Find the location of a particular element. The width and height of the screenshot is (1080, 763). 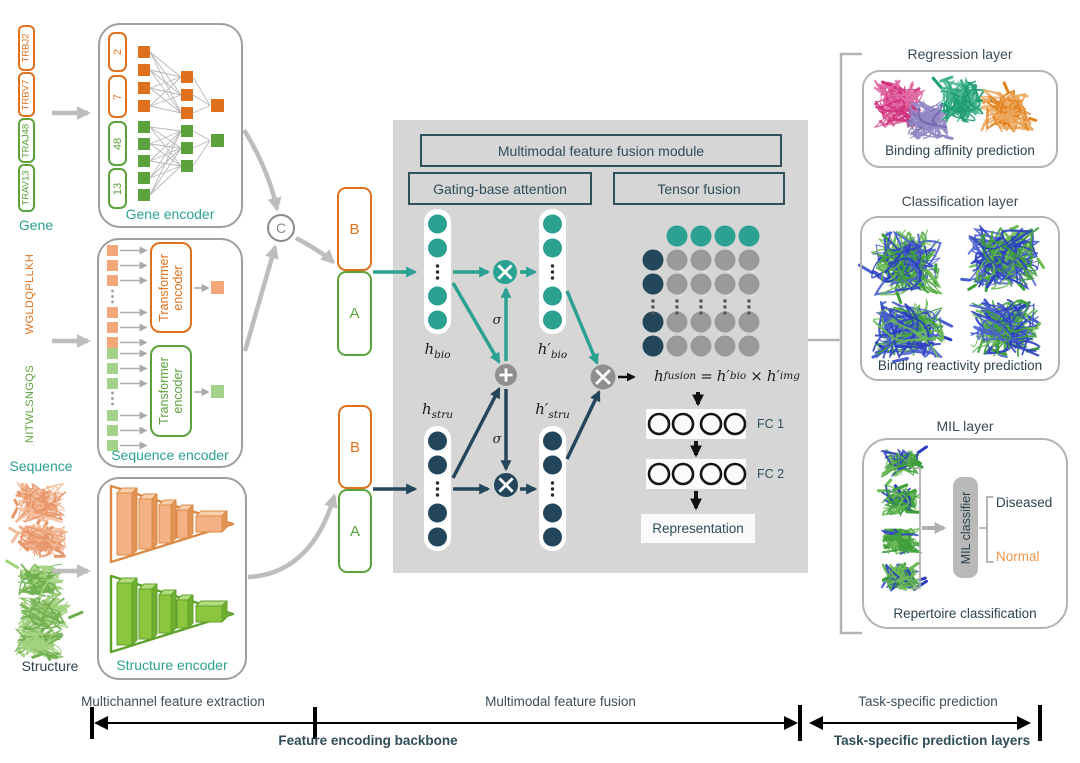

gene-encoder-box is located at coordinates (170, 125).